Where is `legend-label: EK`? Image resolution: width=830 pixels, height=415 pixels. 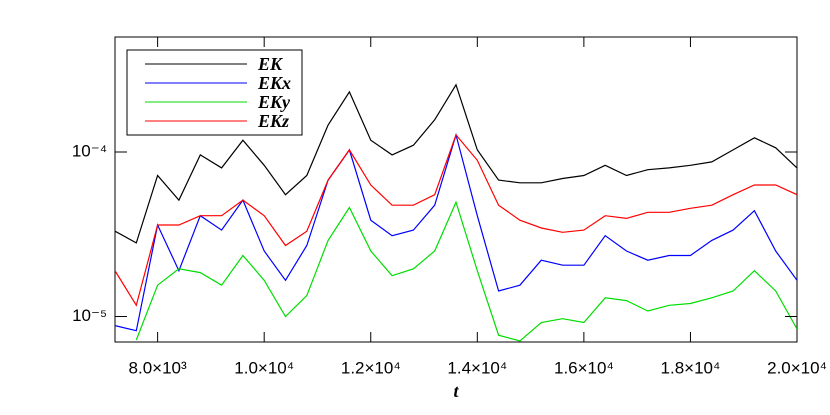 legend-label: EK is located at coordinates (270, 64).